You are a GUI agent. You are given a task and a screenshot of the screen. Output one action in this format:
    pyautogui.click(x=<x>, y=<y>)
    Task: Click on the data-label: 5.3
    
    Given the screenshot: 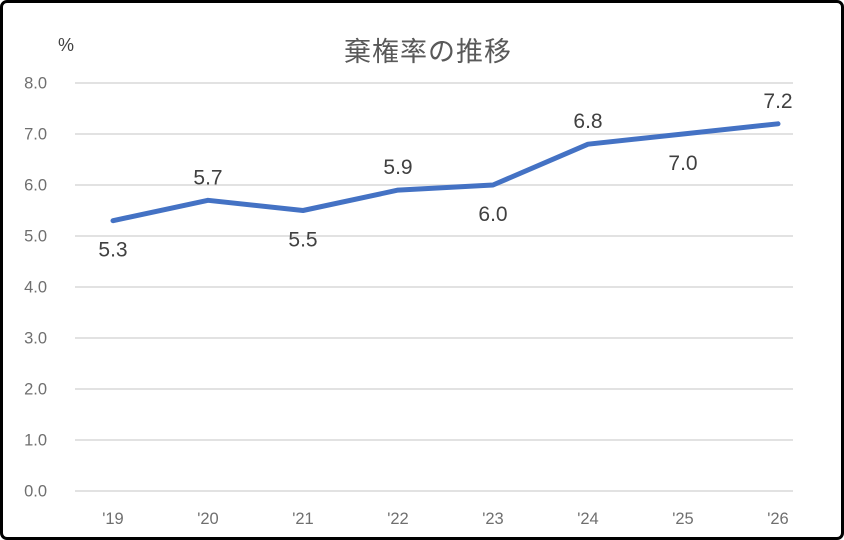 What is the action you would take?
    pyautogui.click(x=112, y=250)
    